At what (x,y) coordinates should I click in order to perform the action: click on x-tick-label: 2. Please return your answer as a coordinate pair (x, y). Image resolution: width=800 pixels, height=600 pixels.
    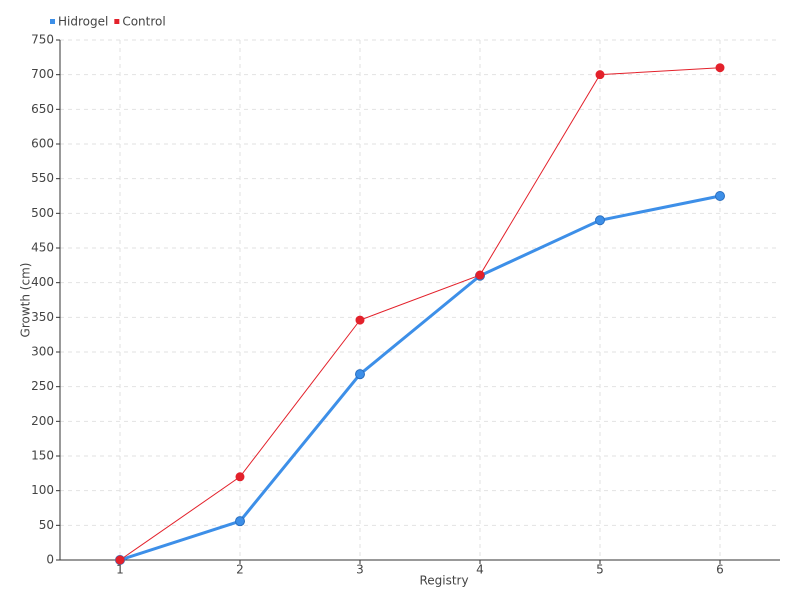
    Looking at the image, I should click on (240, 570).